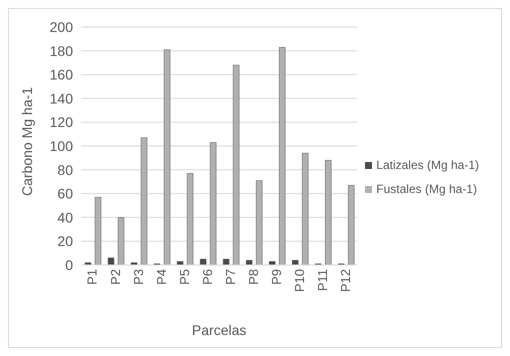 The image size is (510, 356). I want to click on y-tick-label: 100, so click(62, 146).